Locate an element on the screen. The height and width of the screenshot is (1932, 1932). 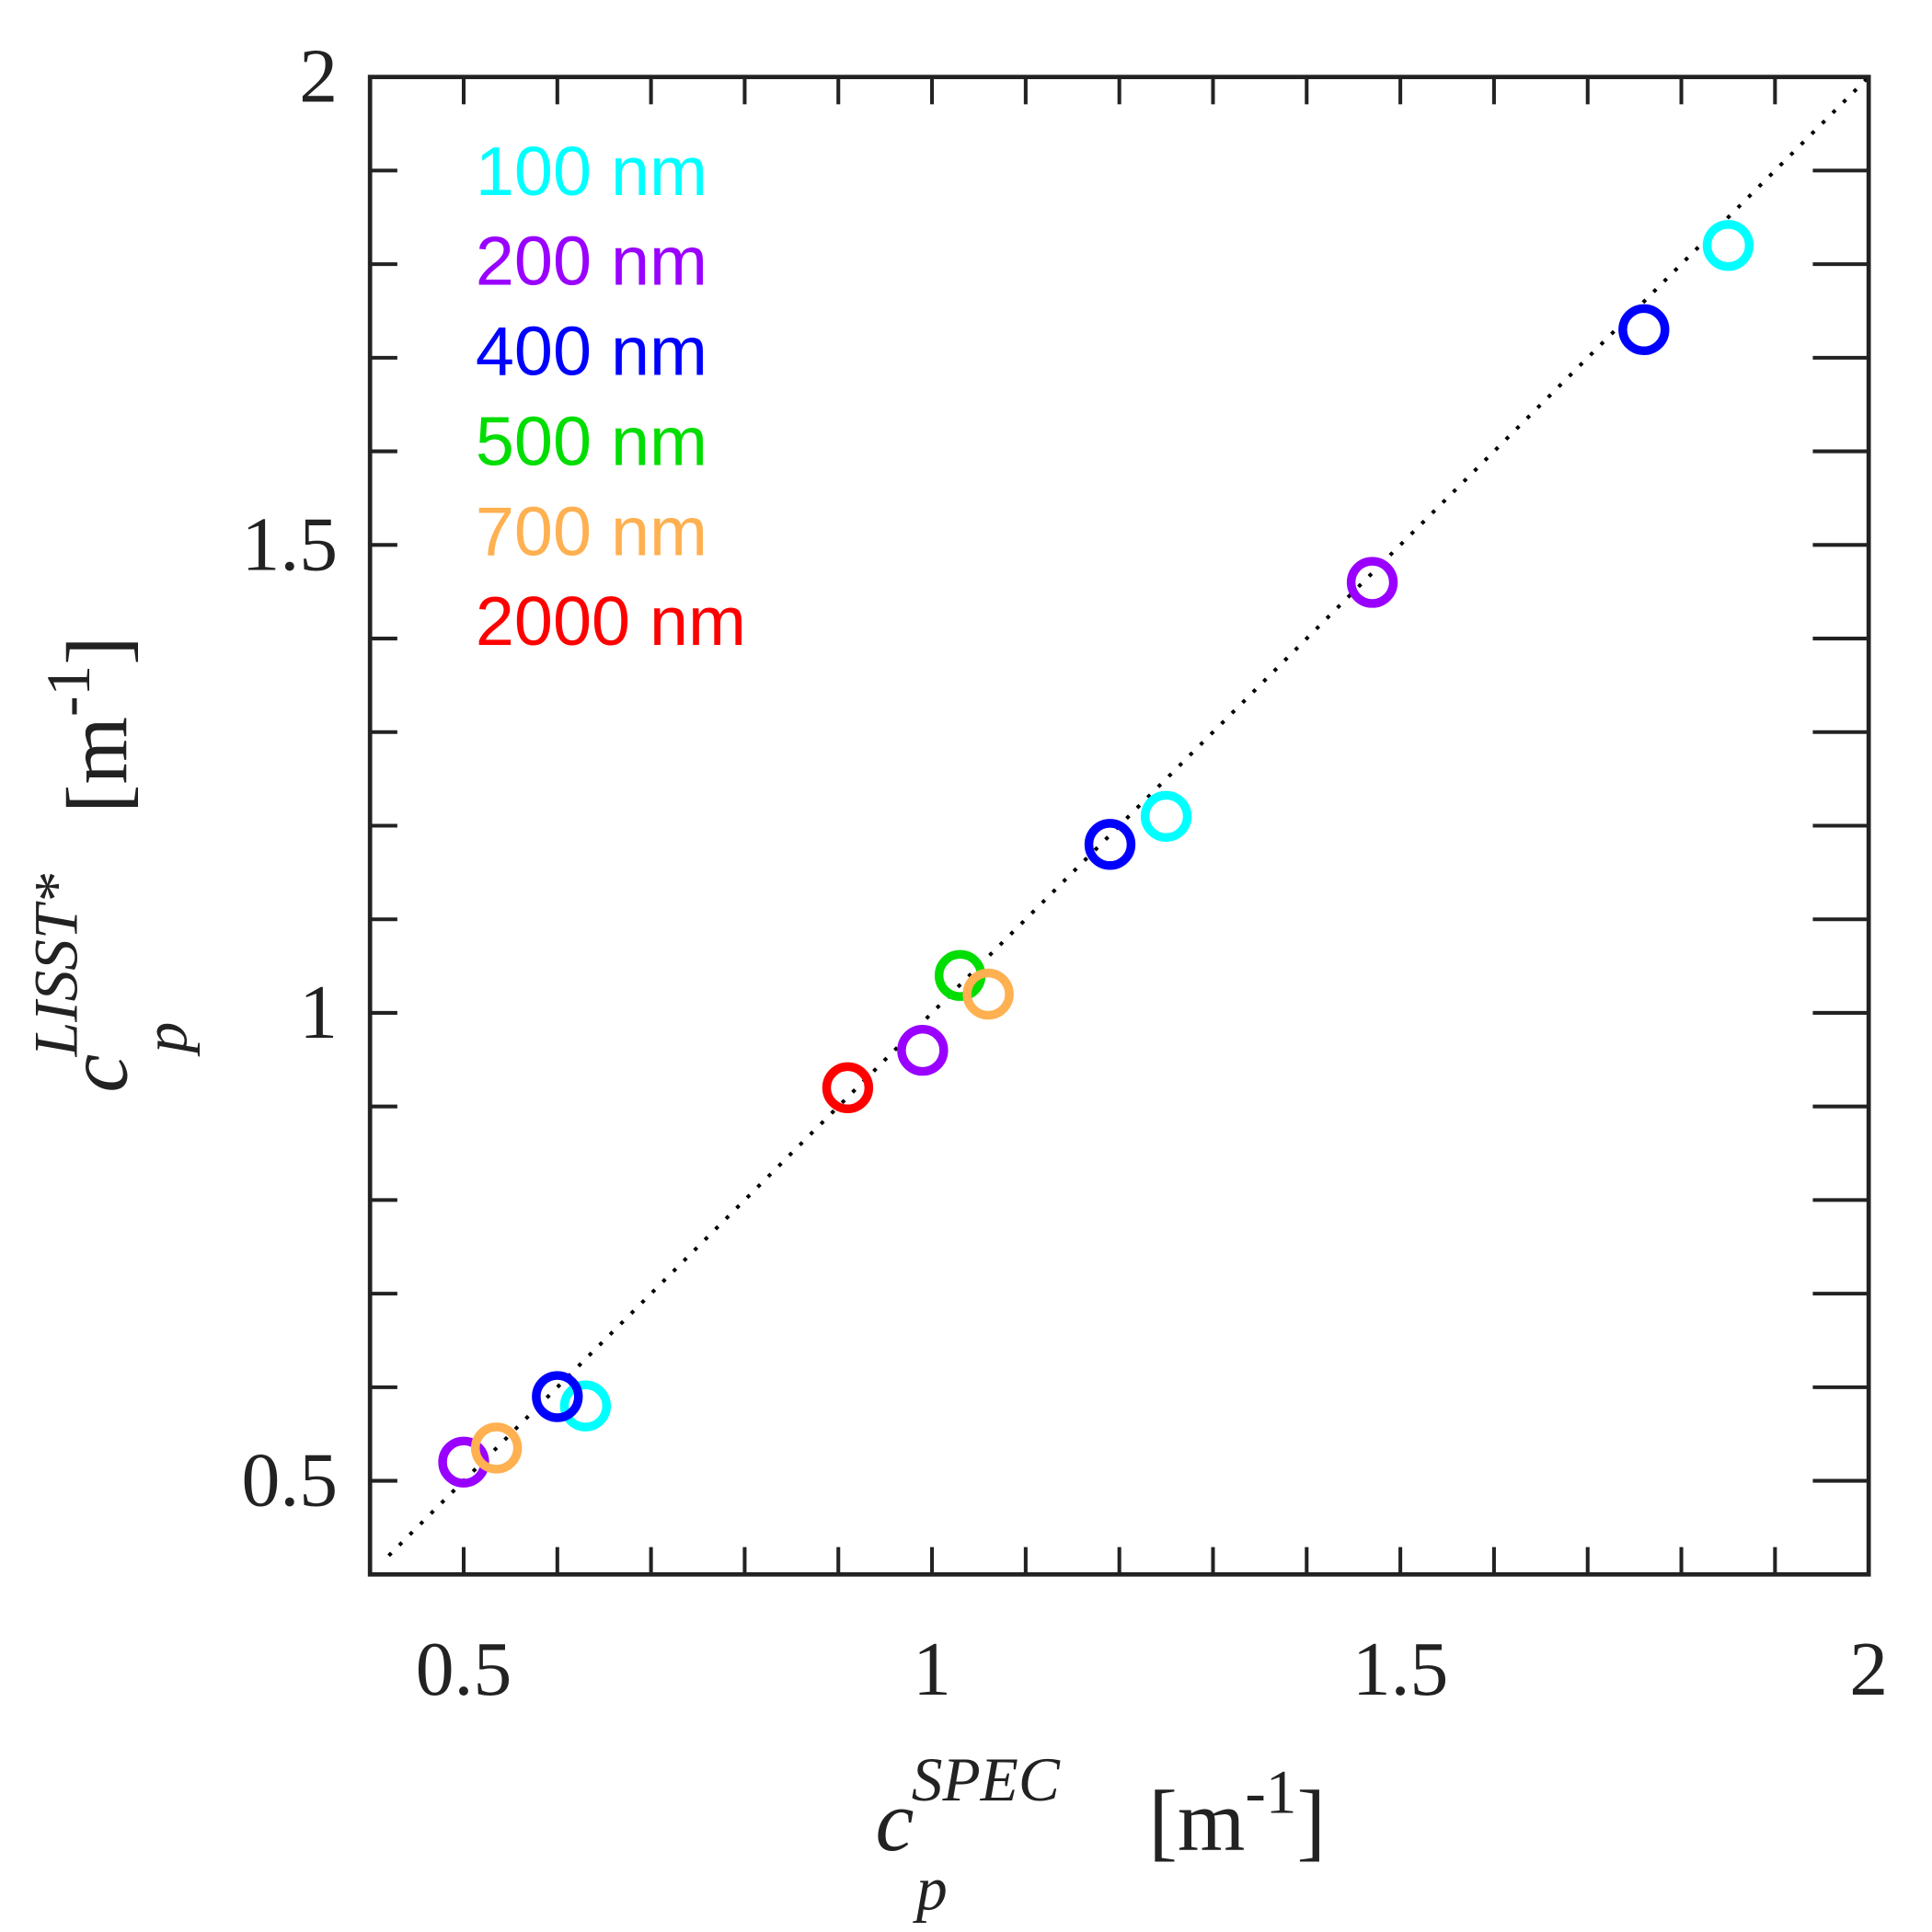
x-tick-label: 1 is located at coordinates (932, 1669).